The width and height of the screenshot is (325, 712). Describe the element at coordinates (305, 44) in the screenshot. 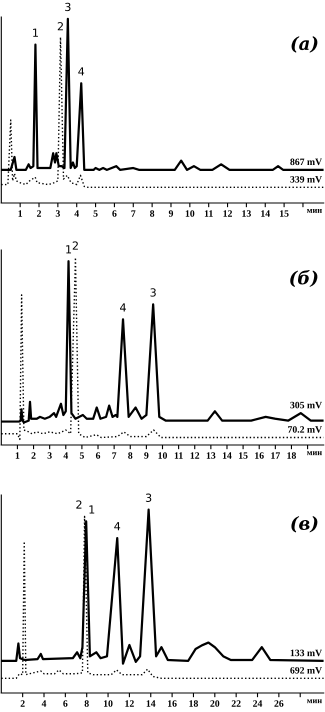

I see `annotation: (а)` at that location.